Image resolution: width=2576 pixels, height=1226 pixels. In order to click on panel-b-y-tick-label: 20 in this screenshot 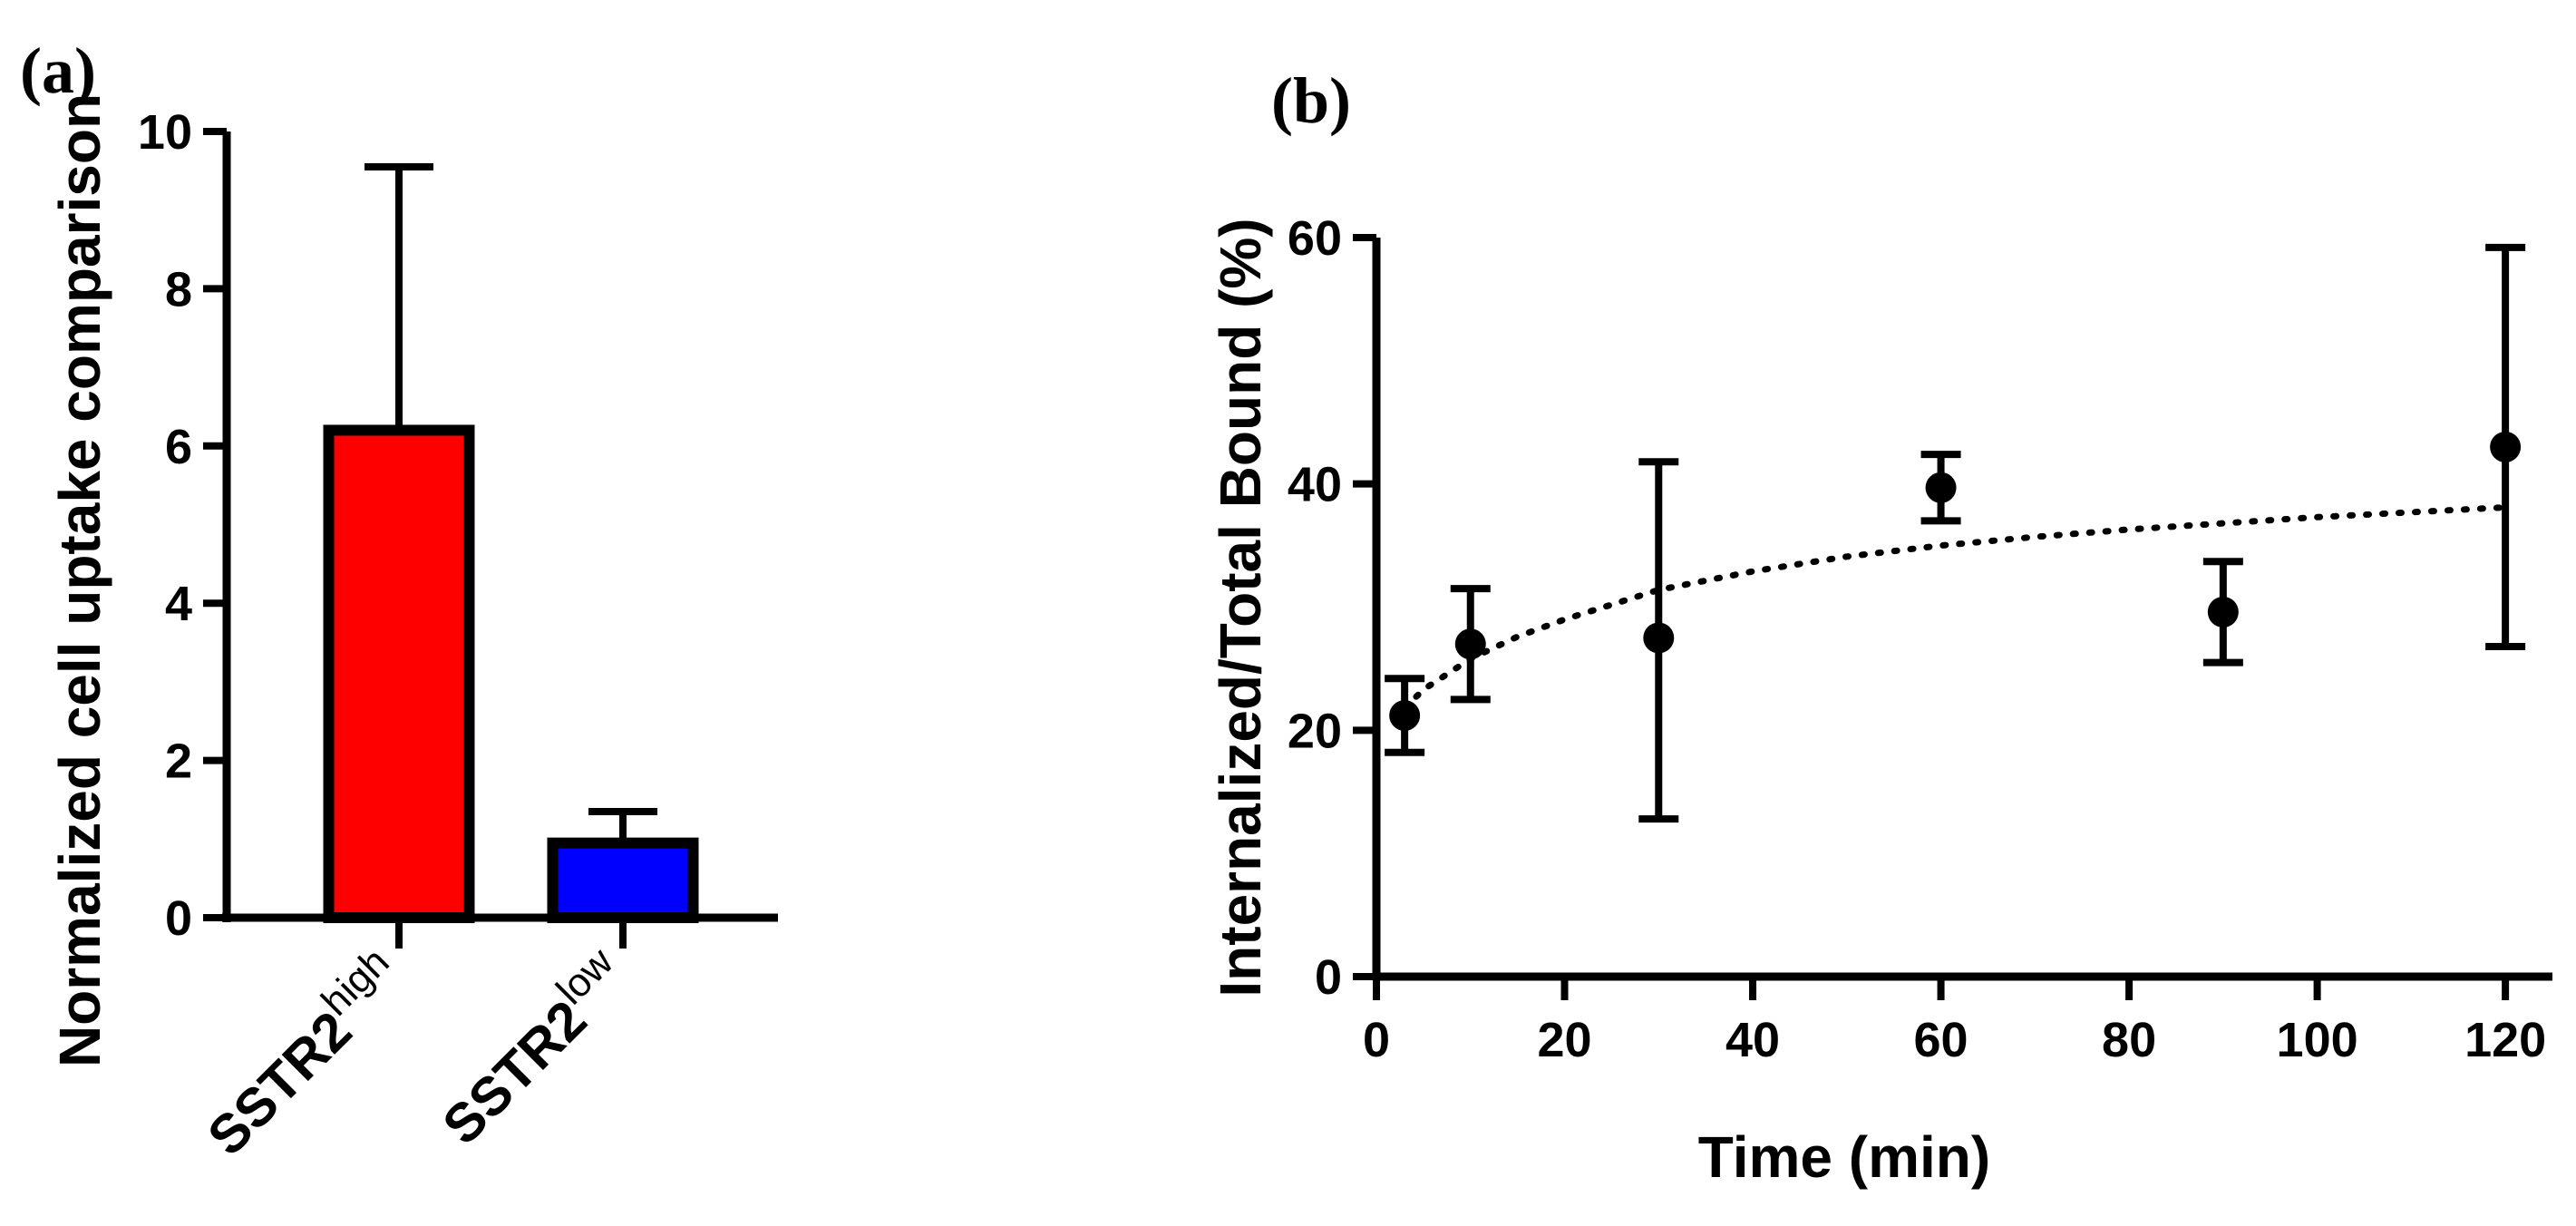, I will do `click(1315, 731)`.